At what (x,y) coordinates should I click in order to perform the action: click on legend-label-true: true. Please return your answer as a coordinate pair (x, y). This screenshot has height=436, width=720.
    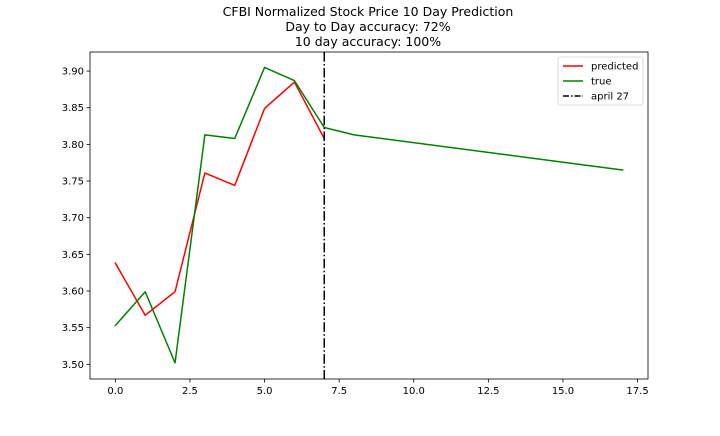
    Looking at the image, I should click on (601, 82).